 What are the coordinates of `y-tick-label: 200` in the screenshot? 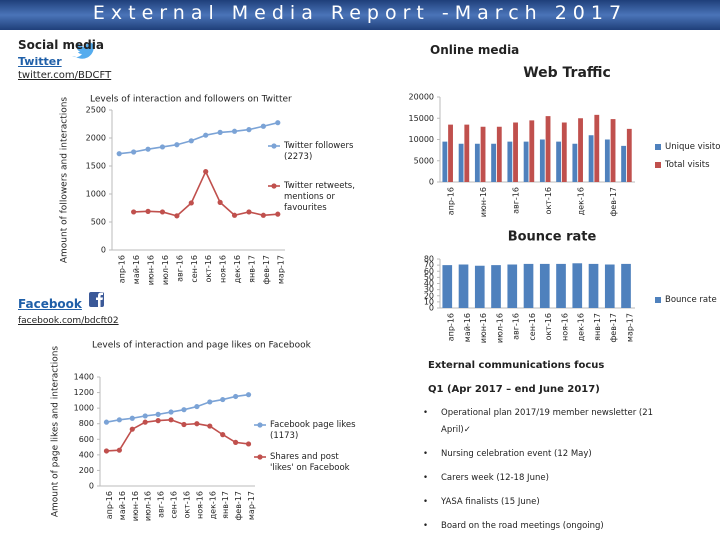 It's located at (86, 470).